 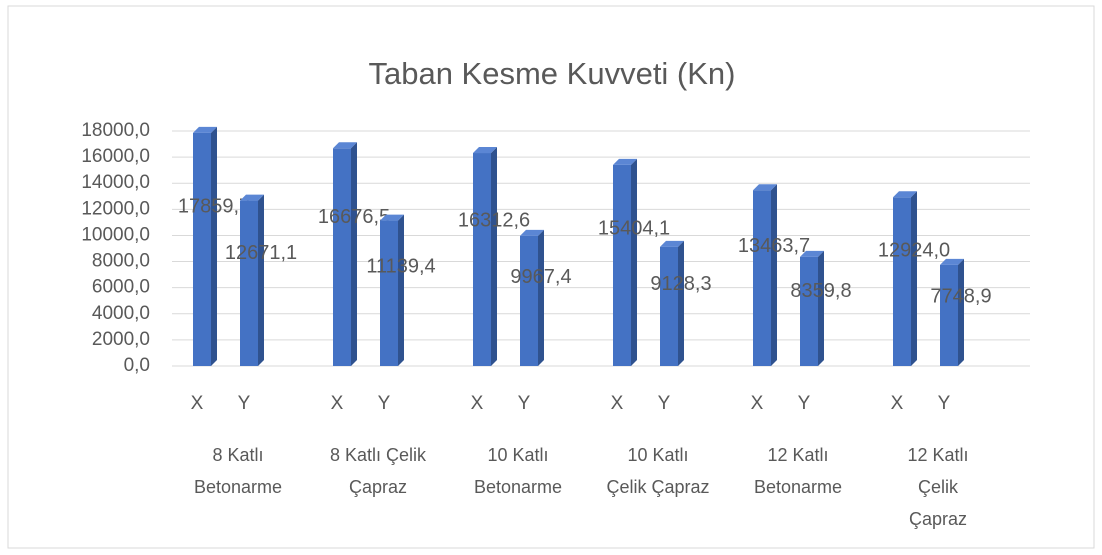 I want to click on data-label: 12924,0, so click(x=914, y=251).